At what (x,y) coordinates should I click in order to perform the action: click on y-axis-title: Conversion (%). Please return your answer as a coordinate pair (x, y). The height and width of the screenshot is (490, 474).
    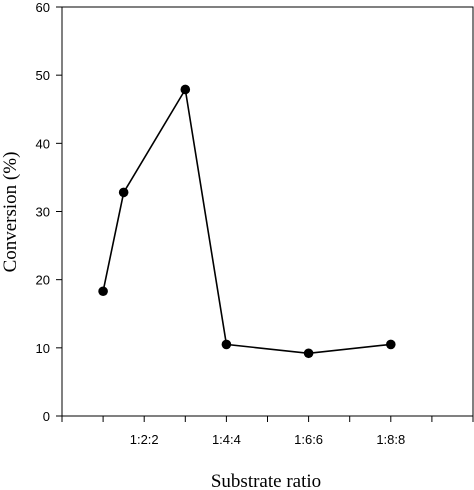
    Looking at the image, I should click on (10, 212).